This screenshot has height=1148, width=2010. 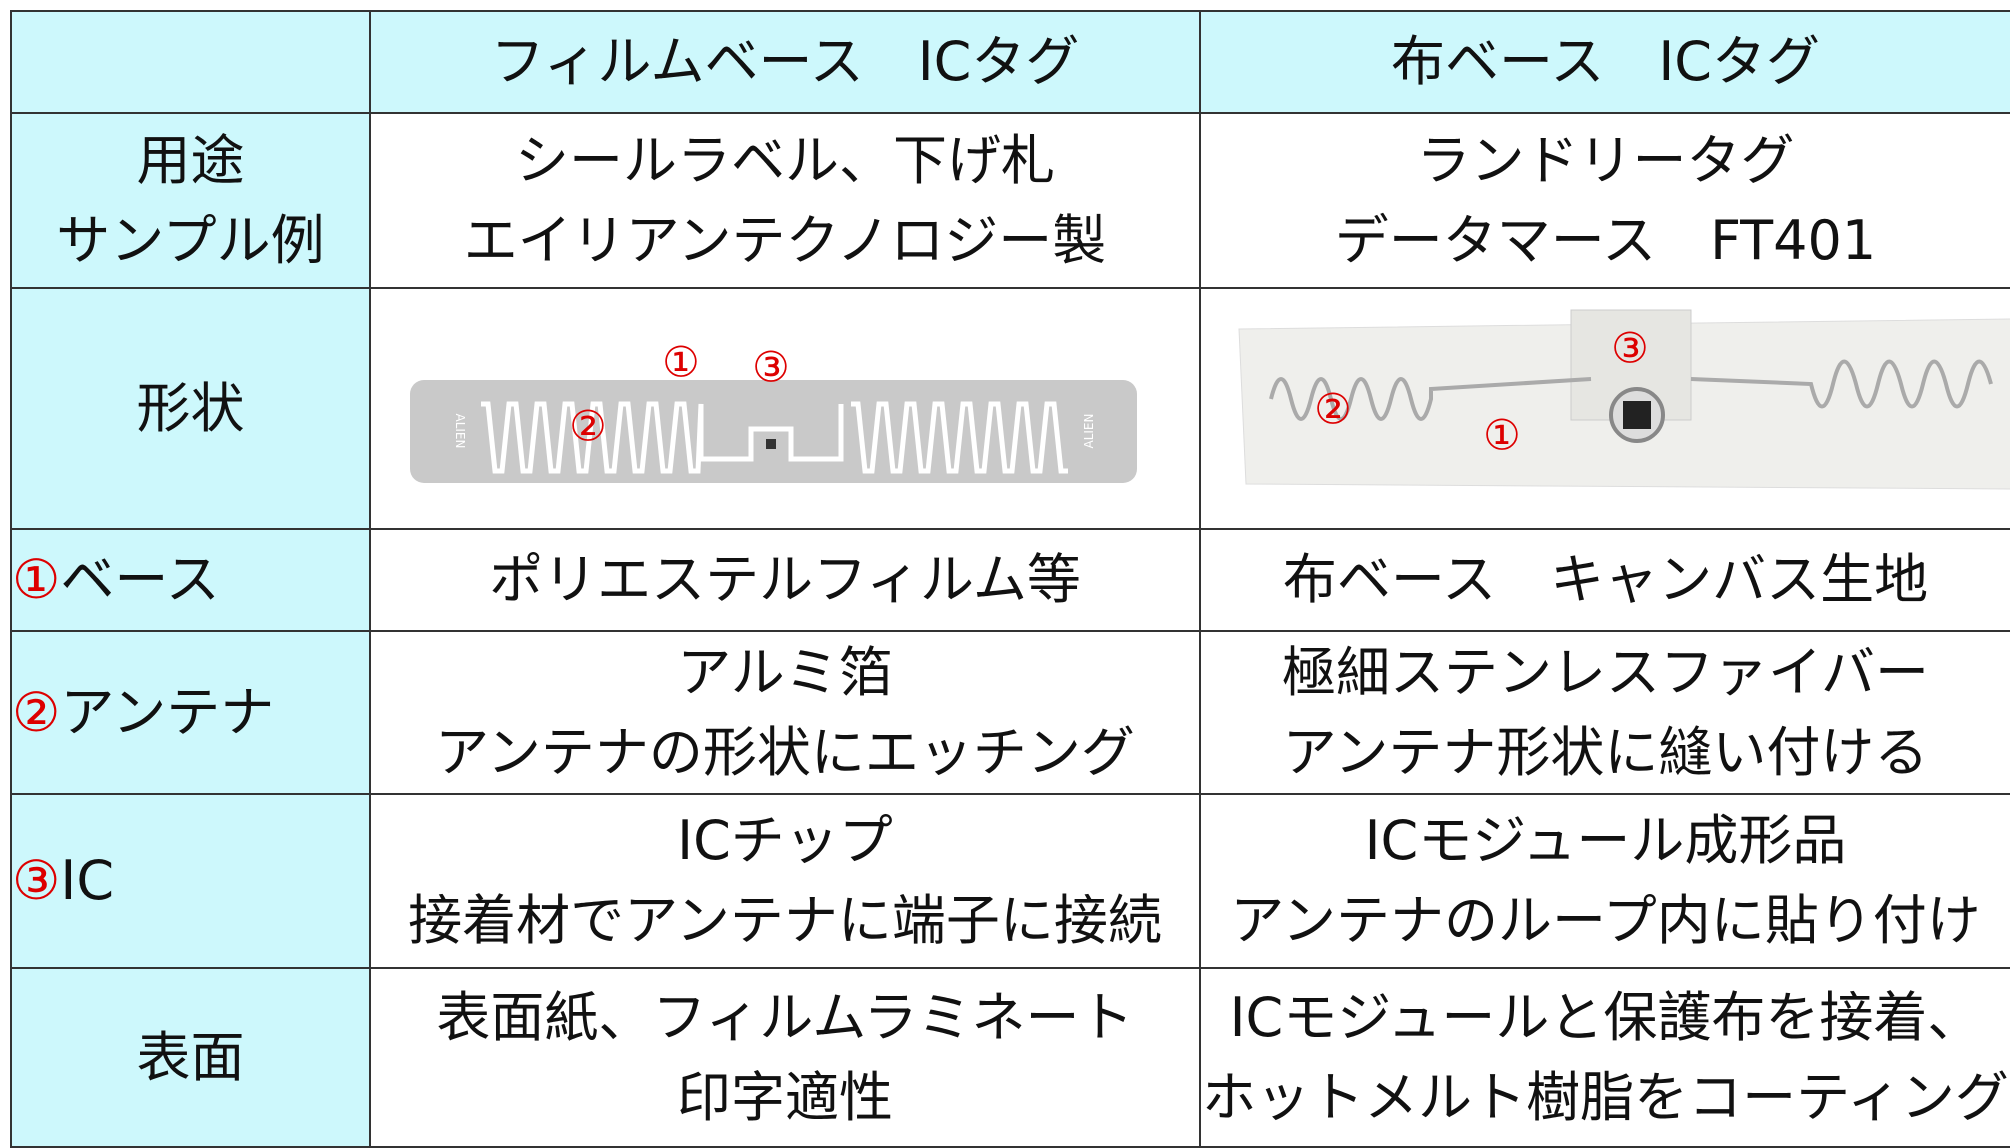 I want to click on row-label: 表面, so click(x=190, y=1057).